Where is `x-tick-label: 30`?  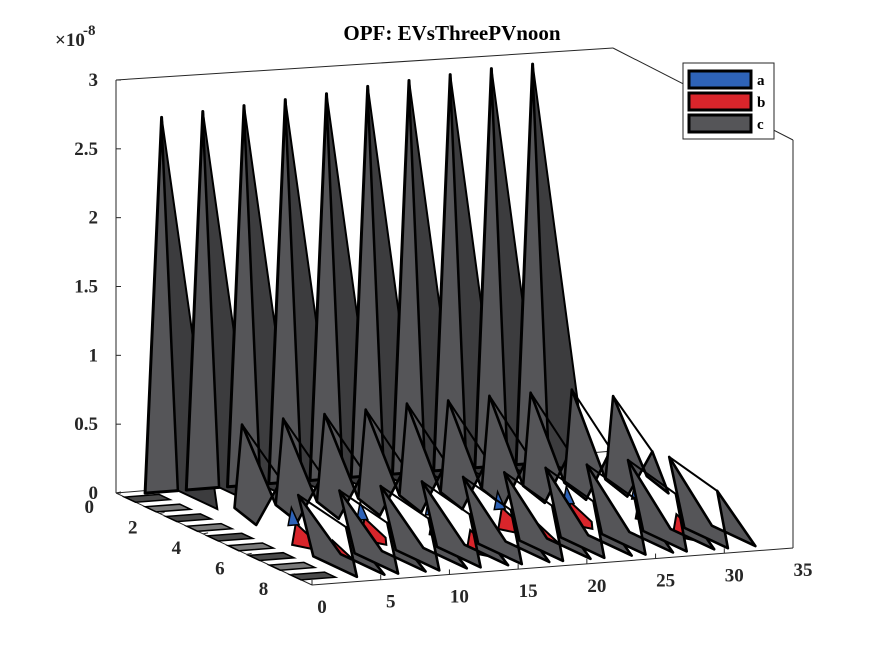
x-tick-label: 30 is located at coordinates (734, 575).